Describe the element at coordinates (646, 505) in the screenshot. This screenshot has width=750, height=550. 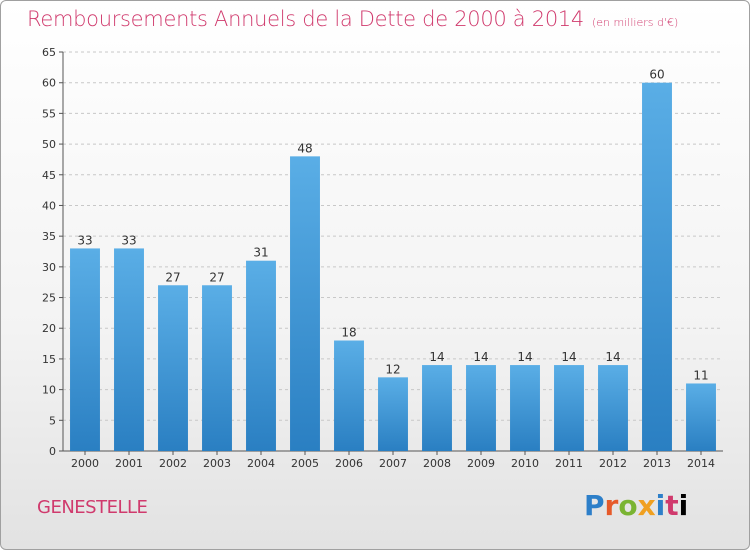
I see `logo-letter: x` at that location.